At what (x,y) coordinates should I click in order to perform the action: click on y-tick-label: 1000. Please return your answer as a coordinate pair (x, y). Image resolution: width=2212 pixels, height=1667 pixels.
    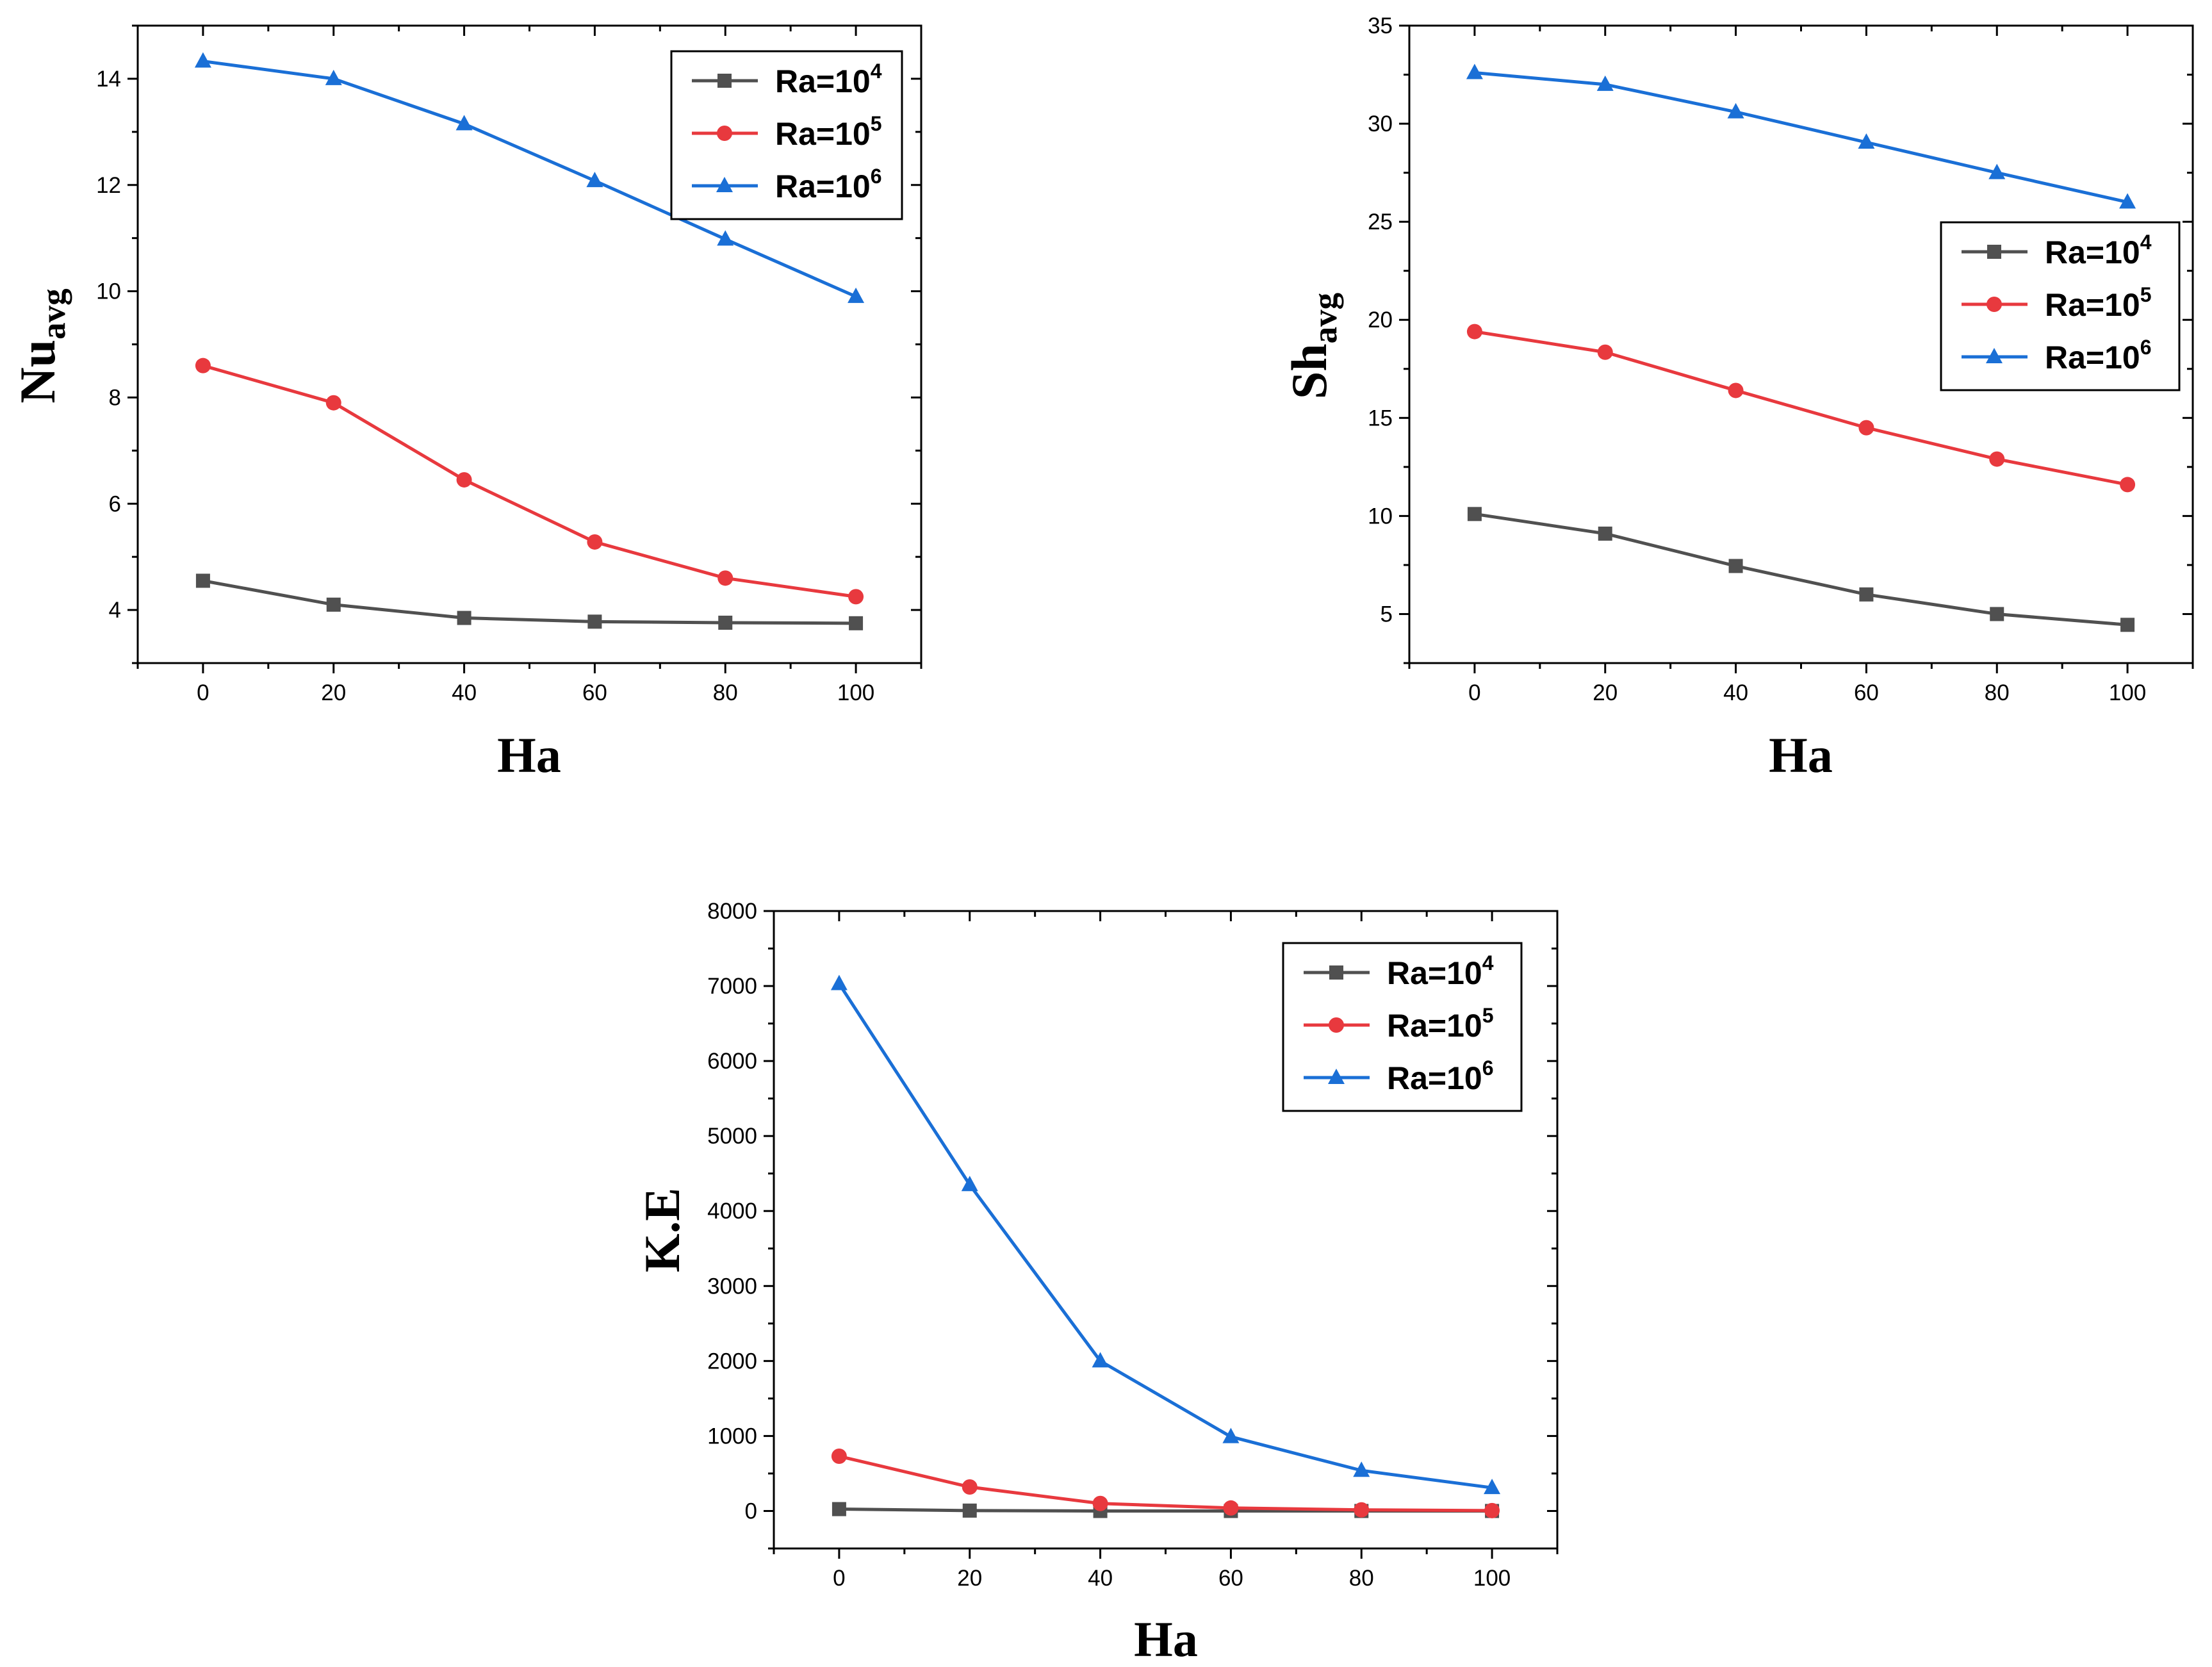
    Looking at the image, I should click on (732, 1436).